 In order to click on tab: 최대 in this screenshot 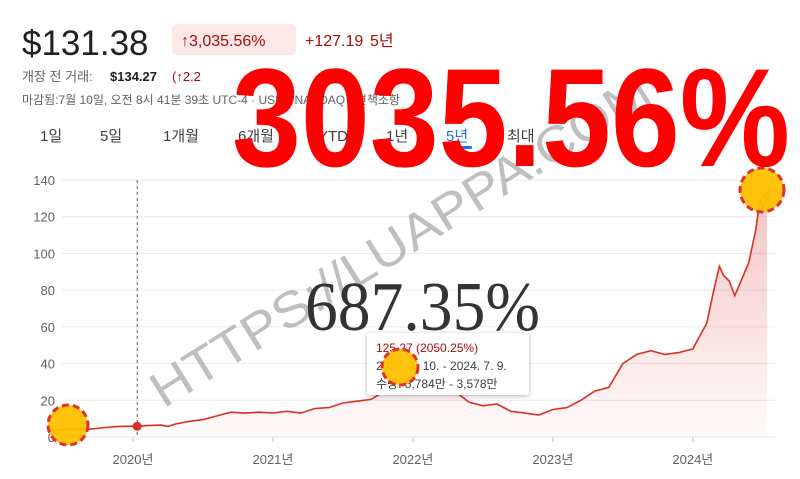, I will do `click(521, 136)`.